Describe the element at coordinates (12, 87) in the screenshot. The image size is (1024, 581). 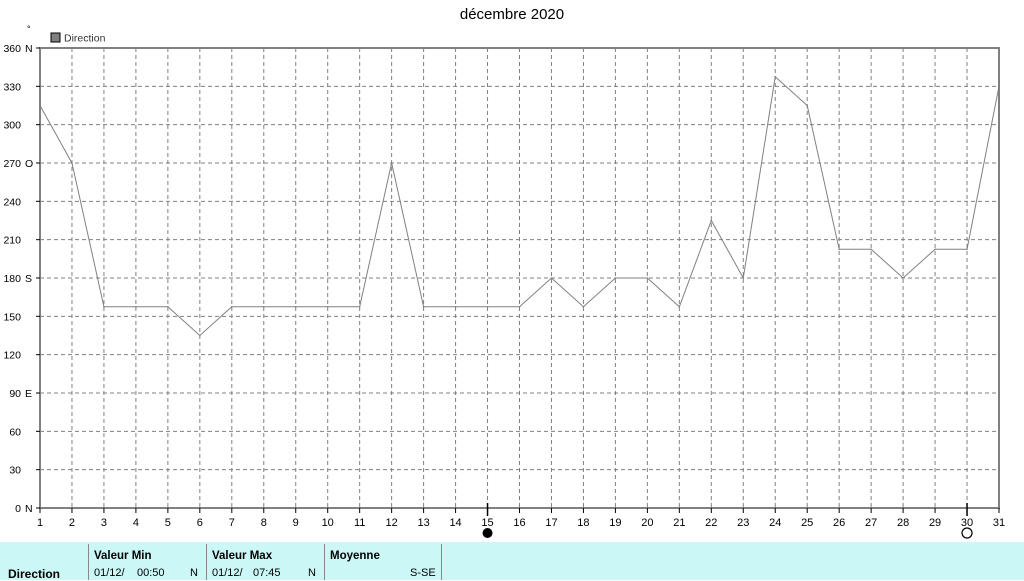
I see `y-tick-label: 330` at that location.